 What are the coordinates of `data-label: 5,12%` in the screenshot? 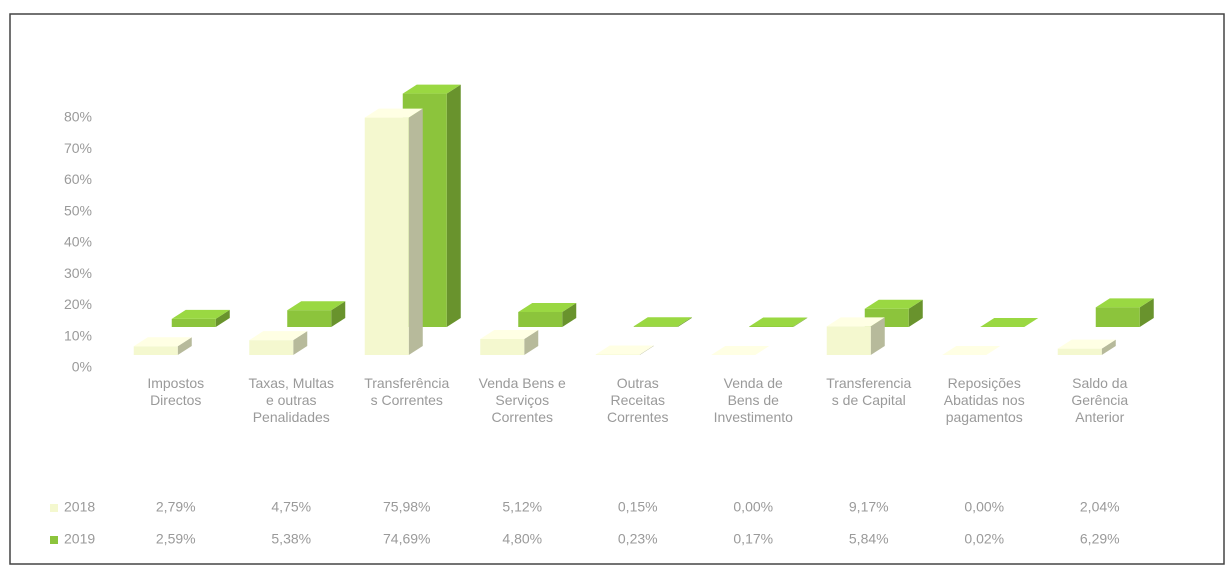 It's located at (522, 507).